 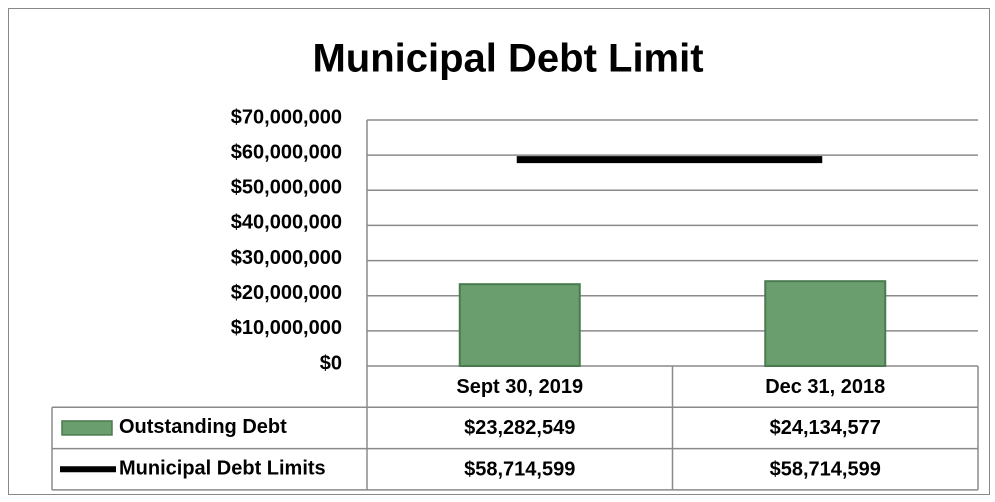 I want to click on x-tick-label: Dec 31, 2018, so click(x=825, y=387).